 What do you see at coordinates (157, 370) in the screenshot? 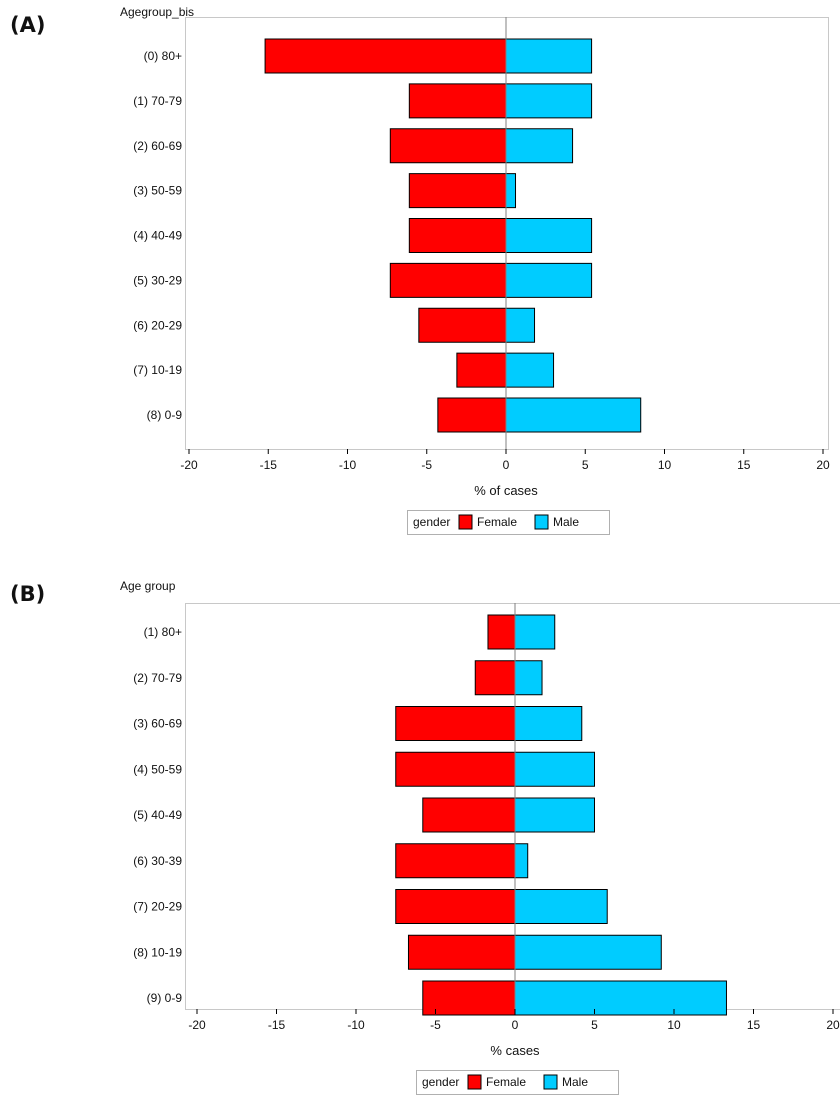
I see `chart-a-category-label: (7) 10-19` at bounding box center [157, 370].